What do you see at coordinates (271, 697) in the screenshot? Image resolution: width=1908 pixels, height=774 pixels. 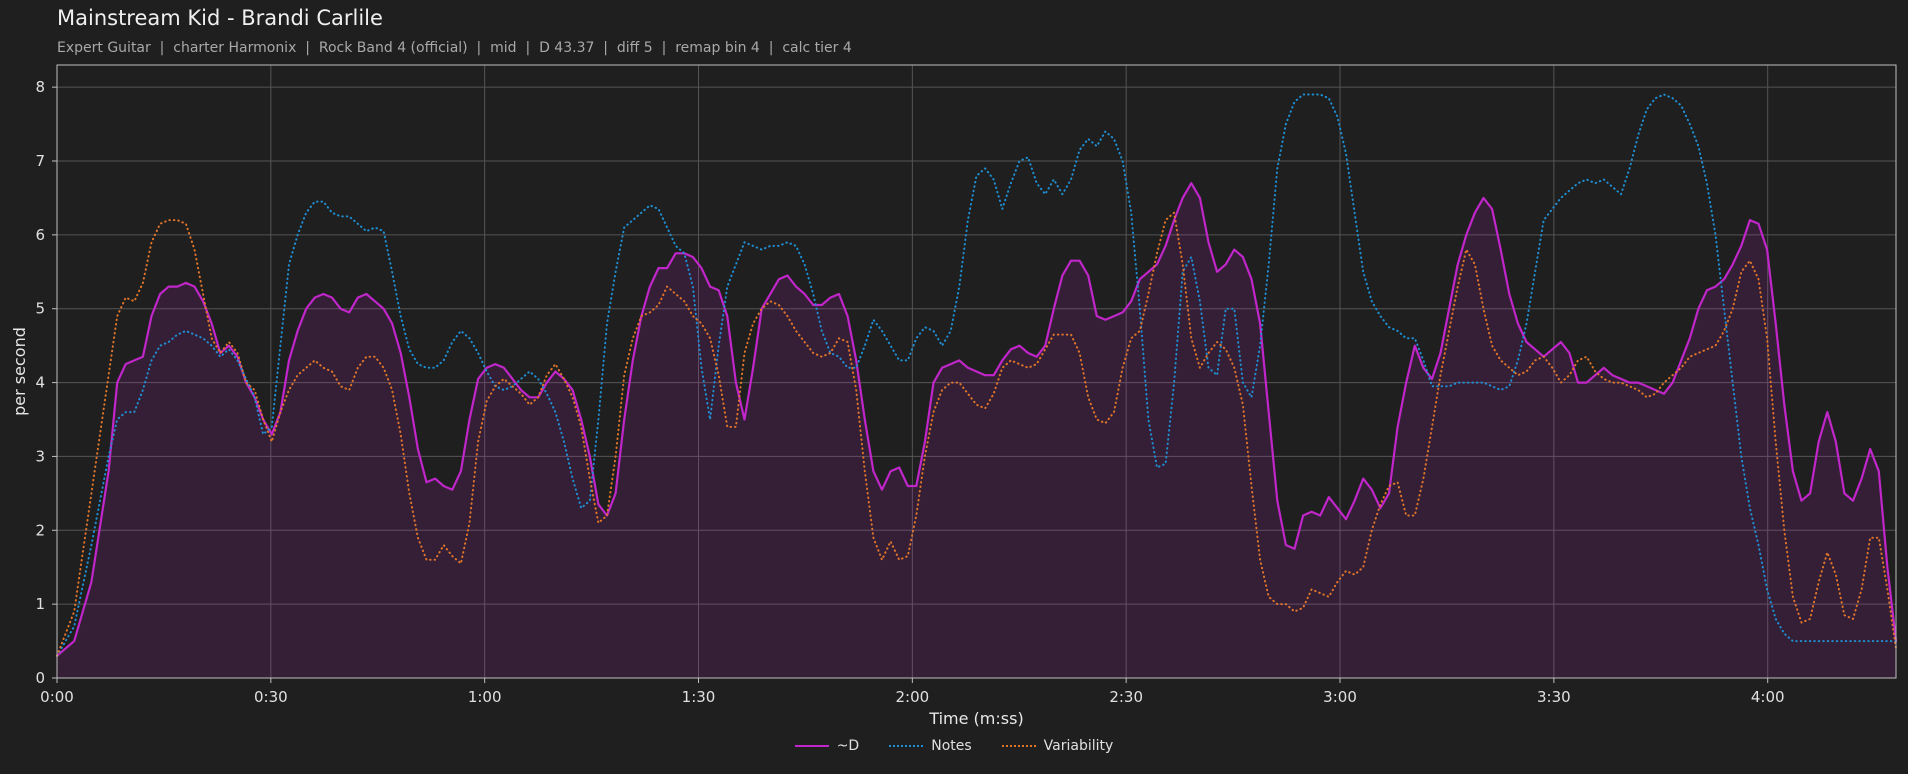 I see `x-tick-label: 0:30` at bounding box center [271, 697].